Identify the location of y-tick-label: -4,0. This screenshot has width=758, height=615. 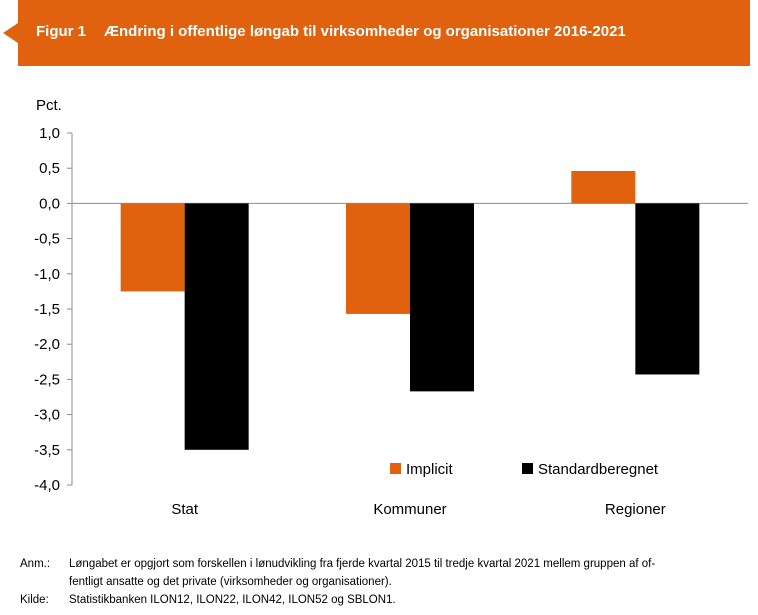
(47, 485).